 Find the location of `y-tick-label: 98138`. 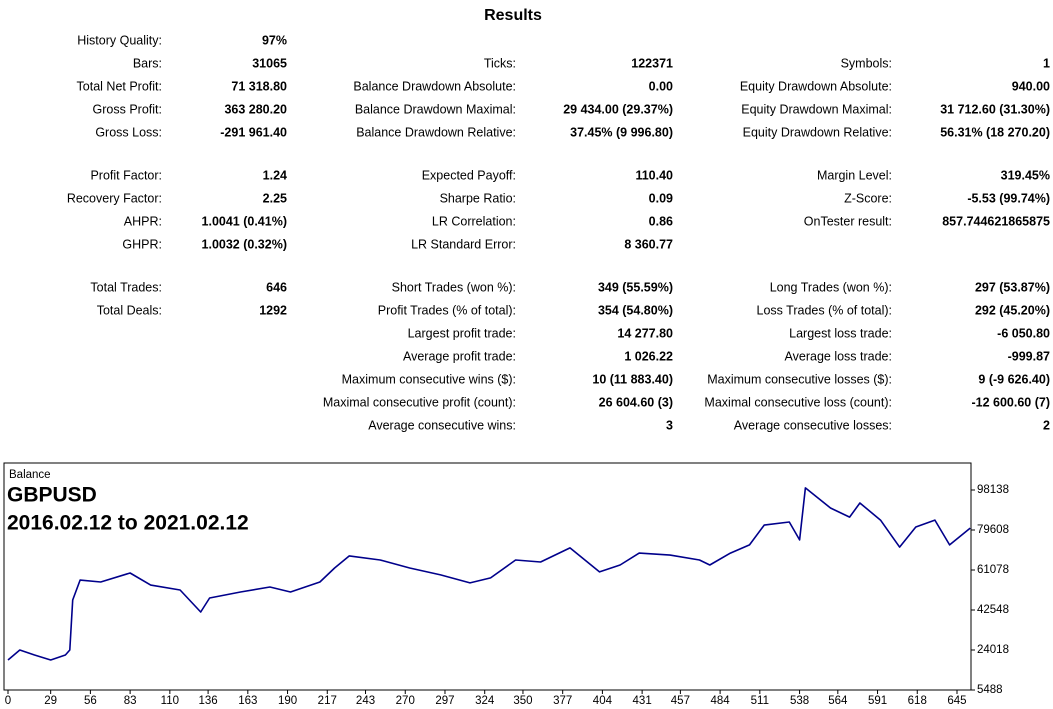

y-tick-label: 98138 is located at coordinates (993, 490).